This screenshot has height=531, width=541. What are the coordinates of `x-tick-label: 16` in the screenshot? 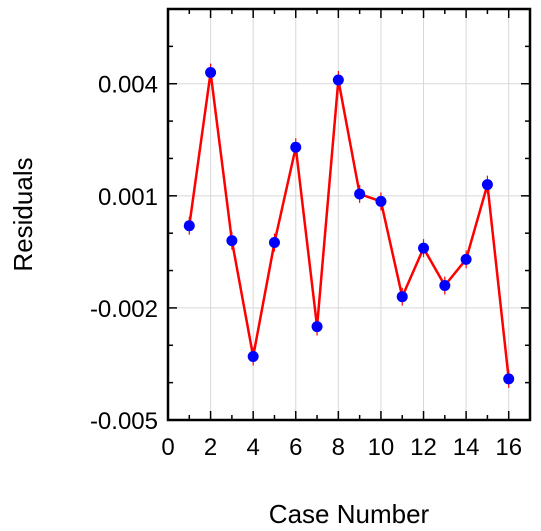 It's located at (508, 447).